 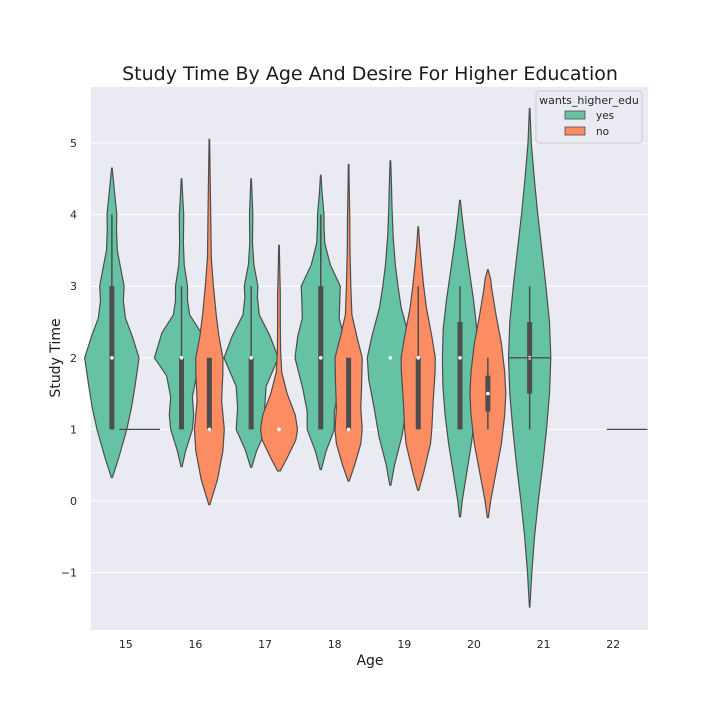 I want to click on x-tick-label: 21, so click(x=544, y=644).